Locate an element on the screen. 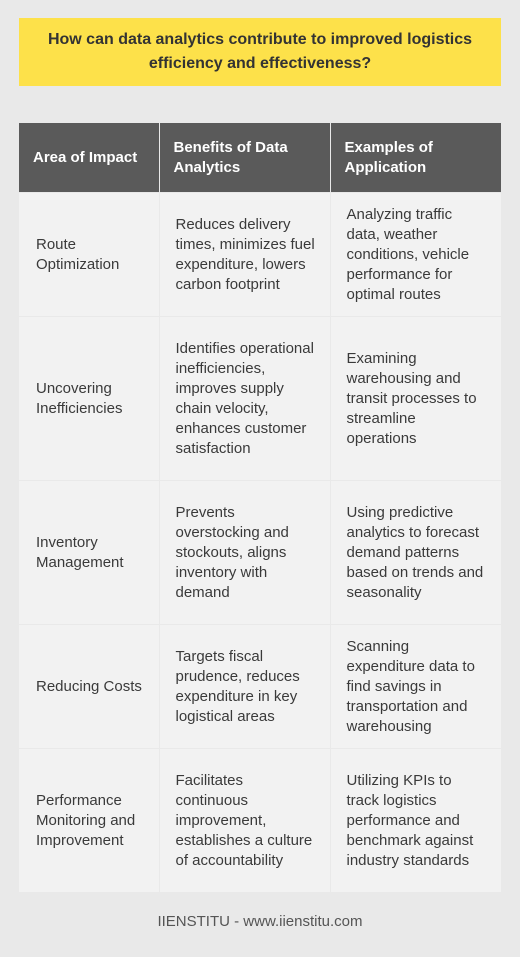  header-benefits: Benefits of Data Analytics is located at coordinates (245, 158).